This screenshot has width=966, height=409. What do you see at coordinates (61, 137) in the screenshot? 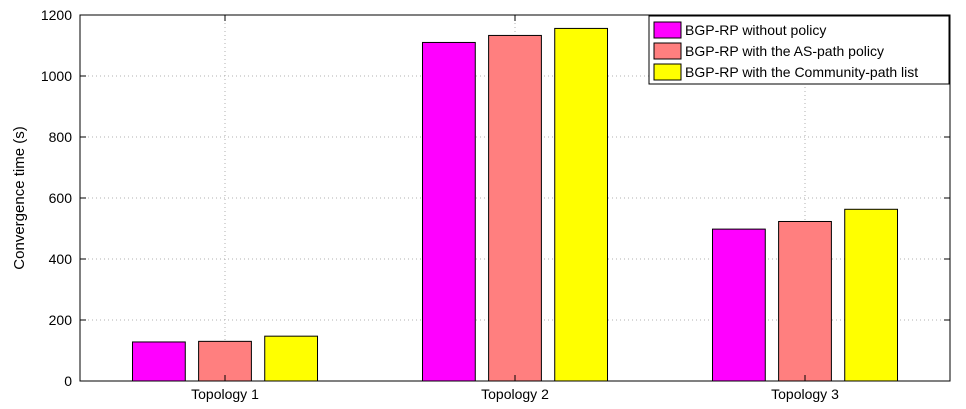
I see `y-tick-label: 800` at bounding box center [61, 137].